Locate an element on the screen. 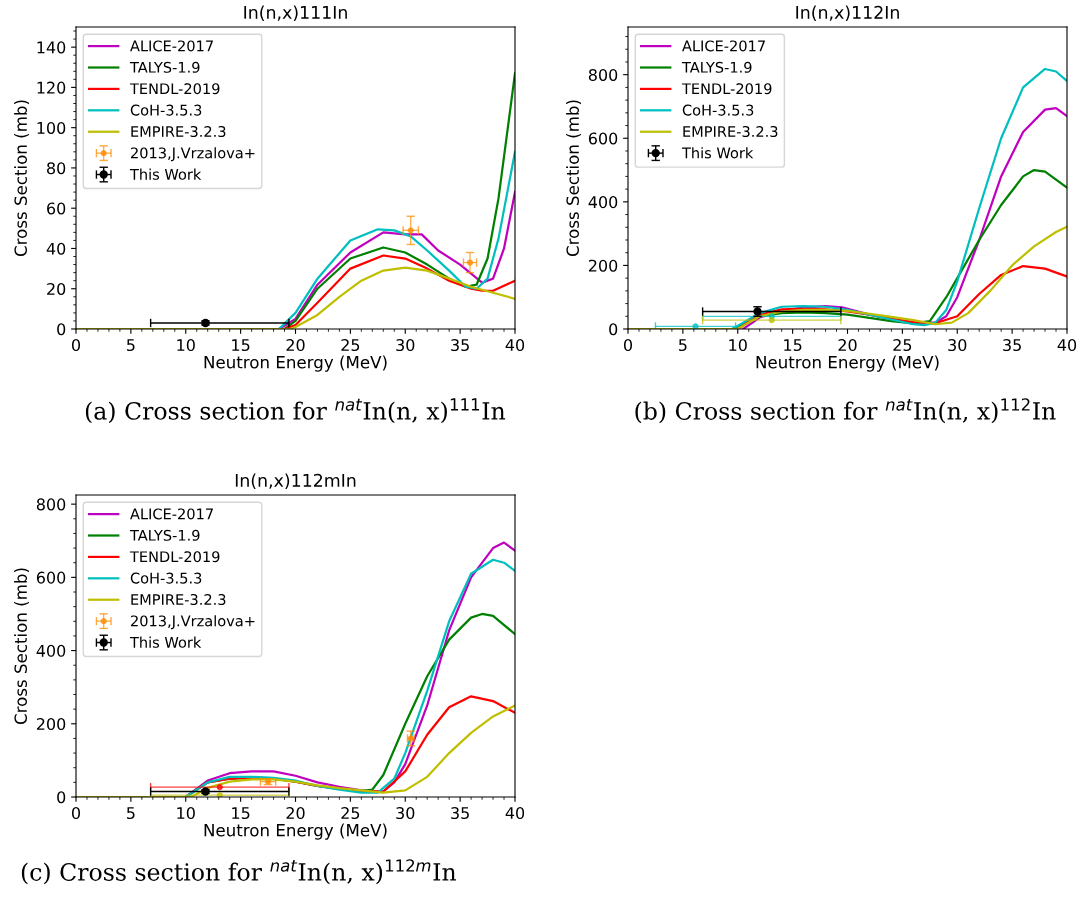  chart-title: In(n,x)111In is located at coordinates (295, 13).